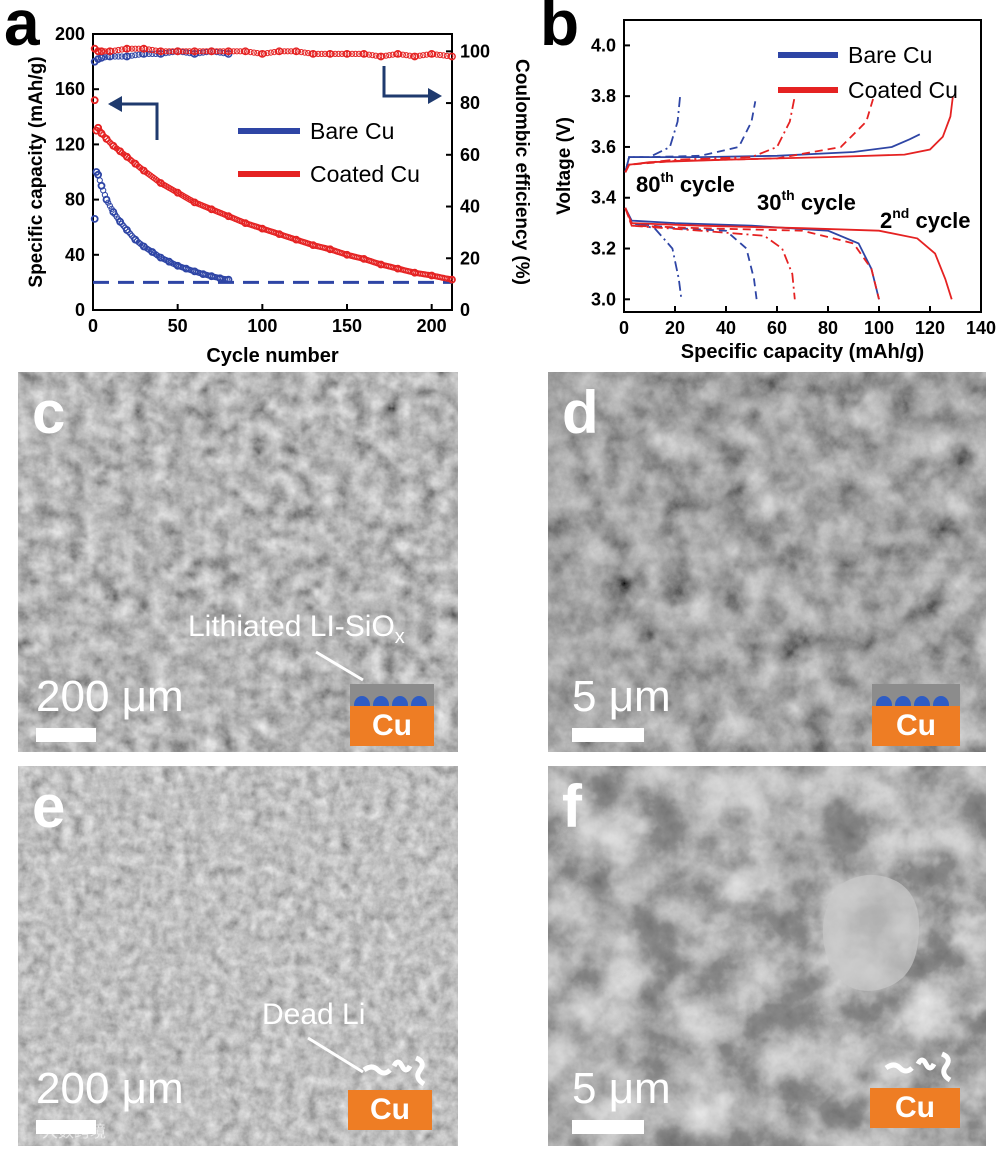 The width and height of the screenshot is (1000, 1150). I want to click on y-tick-label-a: 160, so click(70, 89).